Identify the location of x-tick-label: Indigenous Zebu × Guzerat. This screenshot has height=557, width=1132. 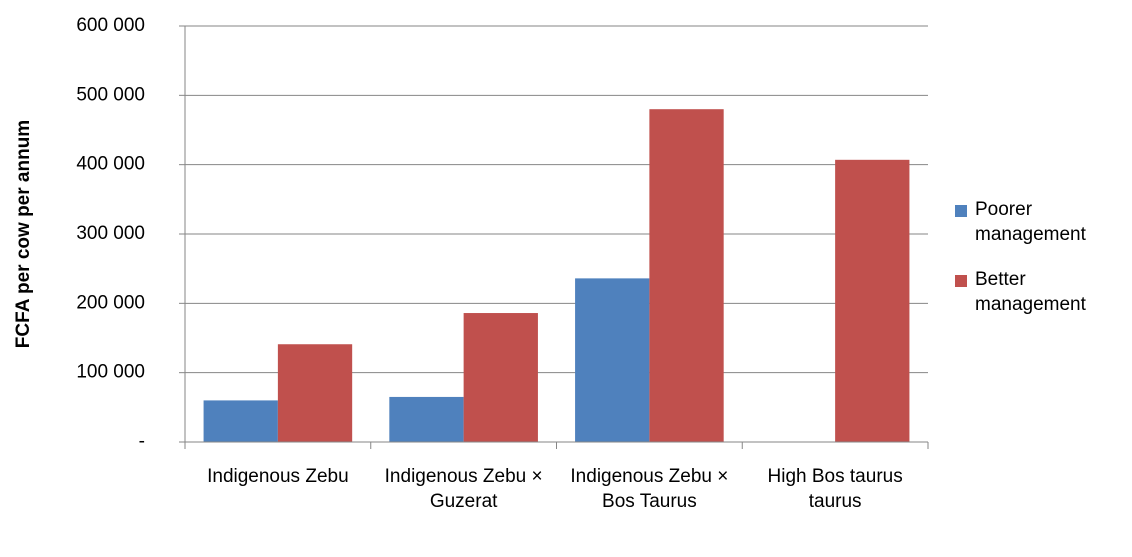
(463, 489).